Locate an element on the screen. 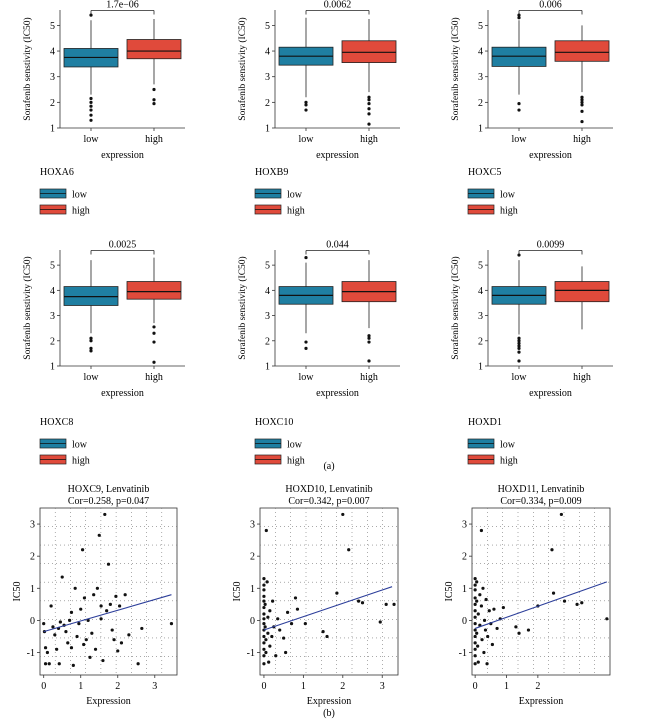 The height and width of the screenshot is (721, 658). legend-title: HOXC10 is located at coordinates (274, 422).